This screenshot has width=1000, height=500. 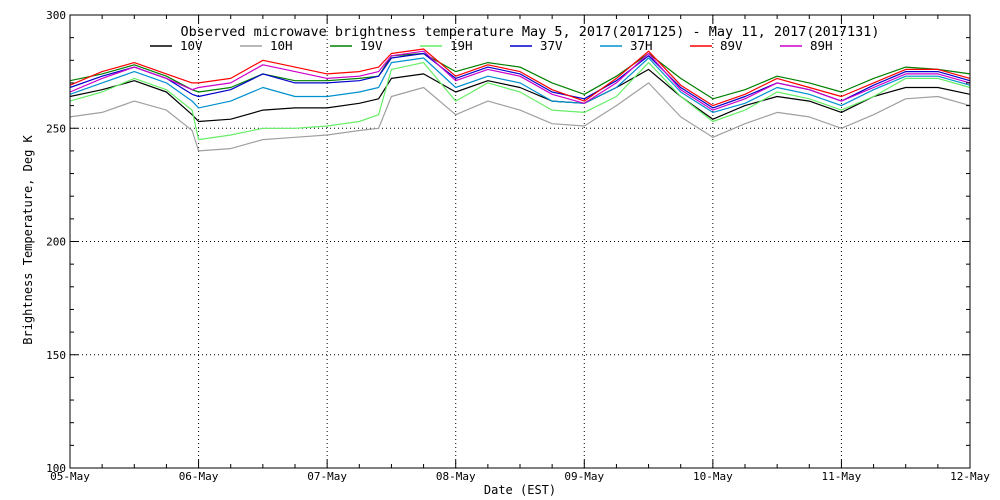 What do you see at coordinates (56, 15) in the screenshot?
I see `y-tick-label: 300` at bounding box center [56, 15].